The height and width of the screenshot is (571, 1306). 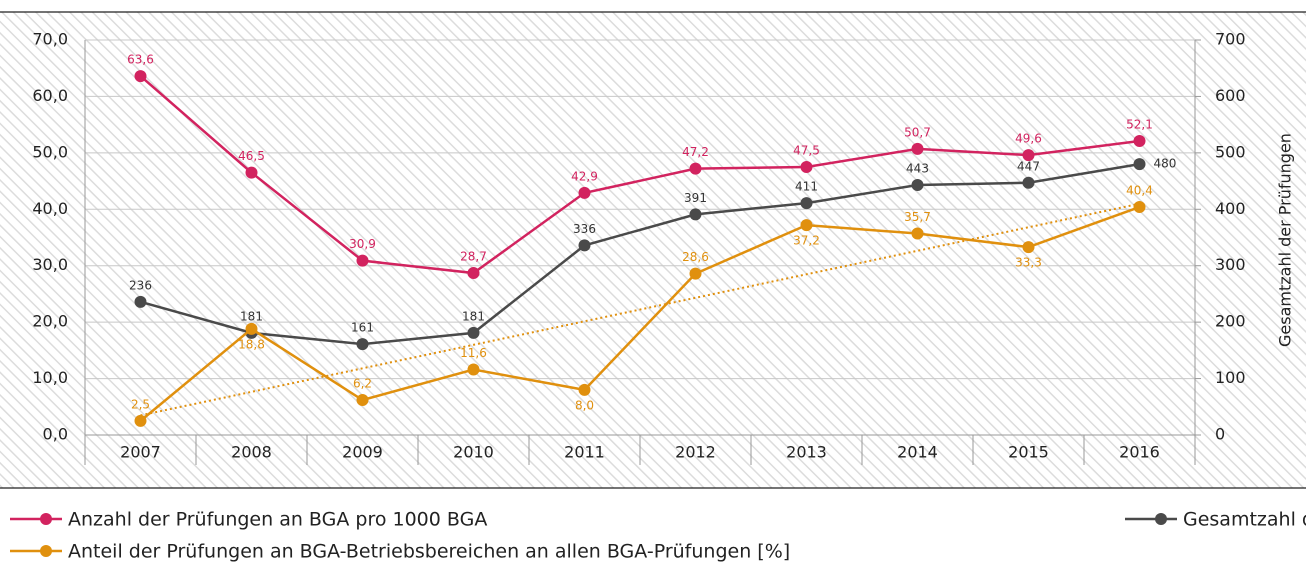 What do you see at coordinates (806, 150) in the screenshot?
I see `data-label: 47,5` at bounding box center [806, 150].